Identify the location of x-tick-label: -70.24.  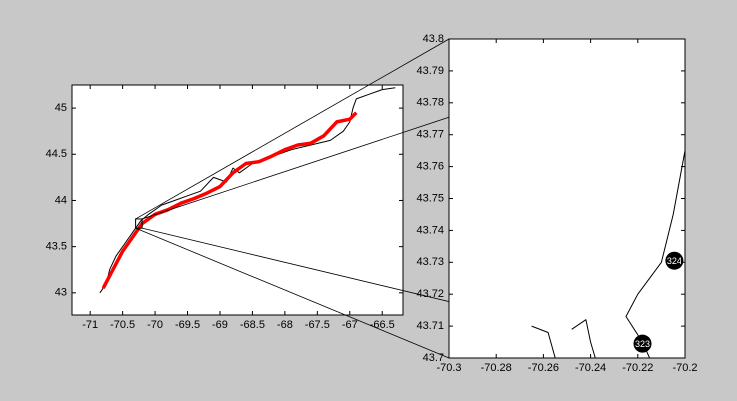
(590, 368).